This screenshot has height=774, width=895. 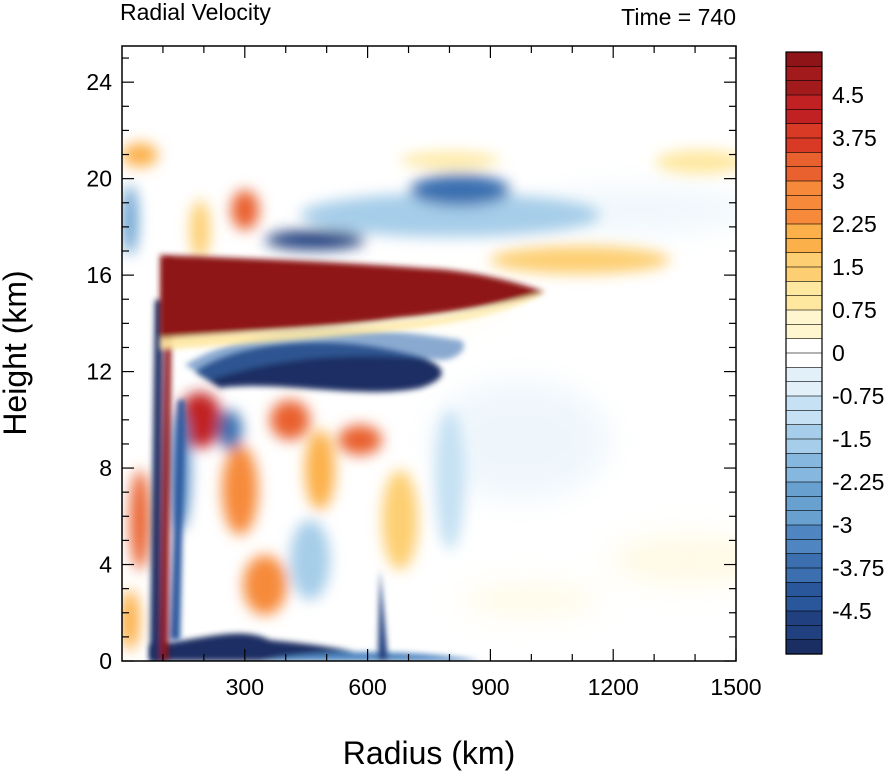 I want to click on colorbar-label: 2.25, so click(x=854, y=224).